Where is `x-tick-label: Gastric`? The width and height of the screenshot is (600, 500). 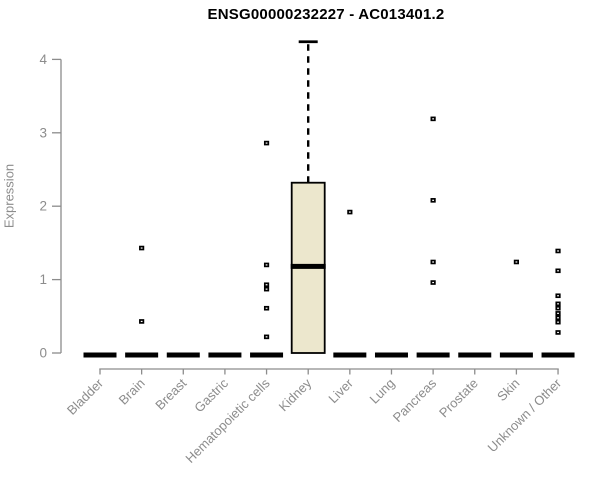 x-tick-label: Gastric is located at coordinates (211, 395).